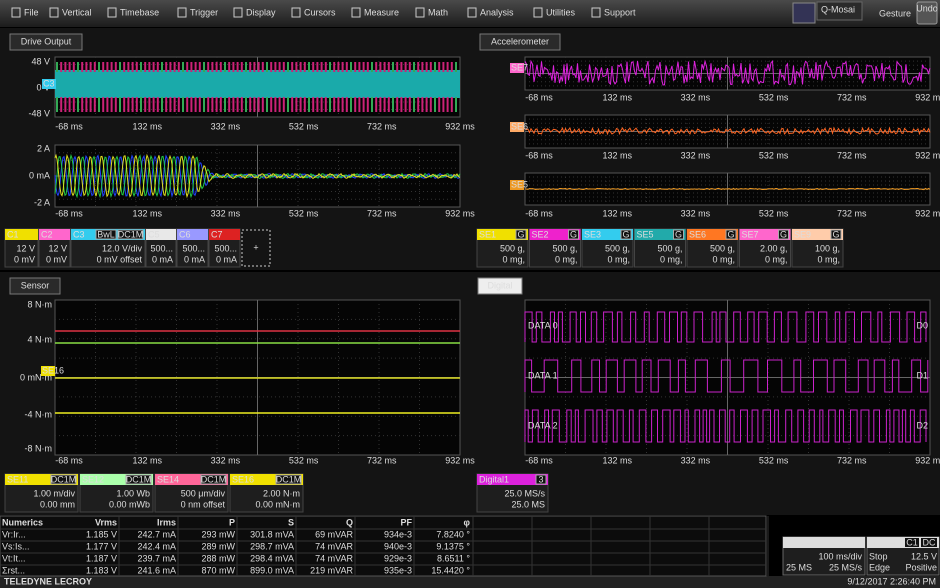  Describe the element at coordinates (147, 213) in the screenshot. I see `x-axis-label: 132 ms` at that location.